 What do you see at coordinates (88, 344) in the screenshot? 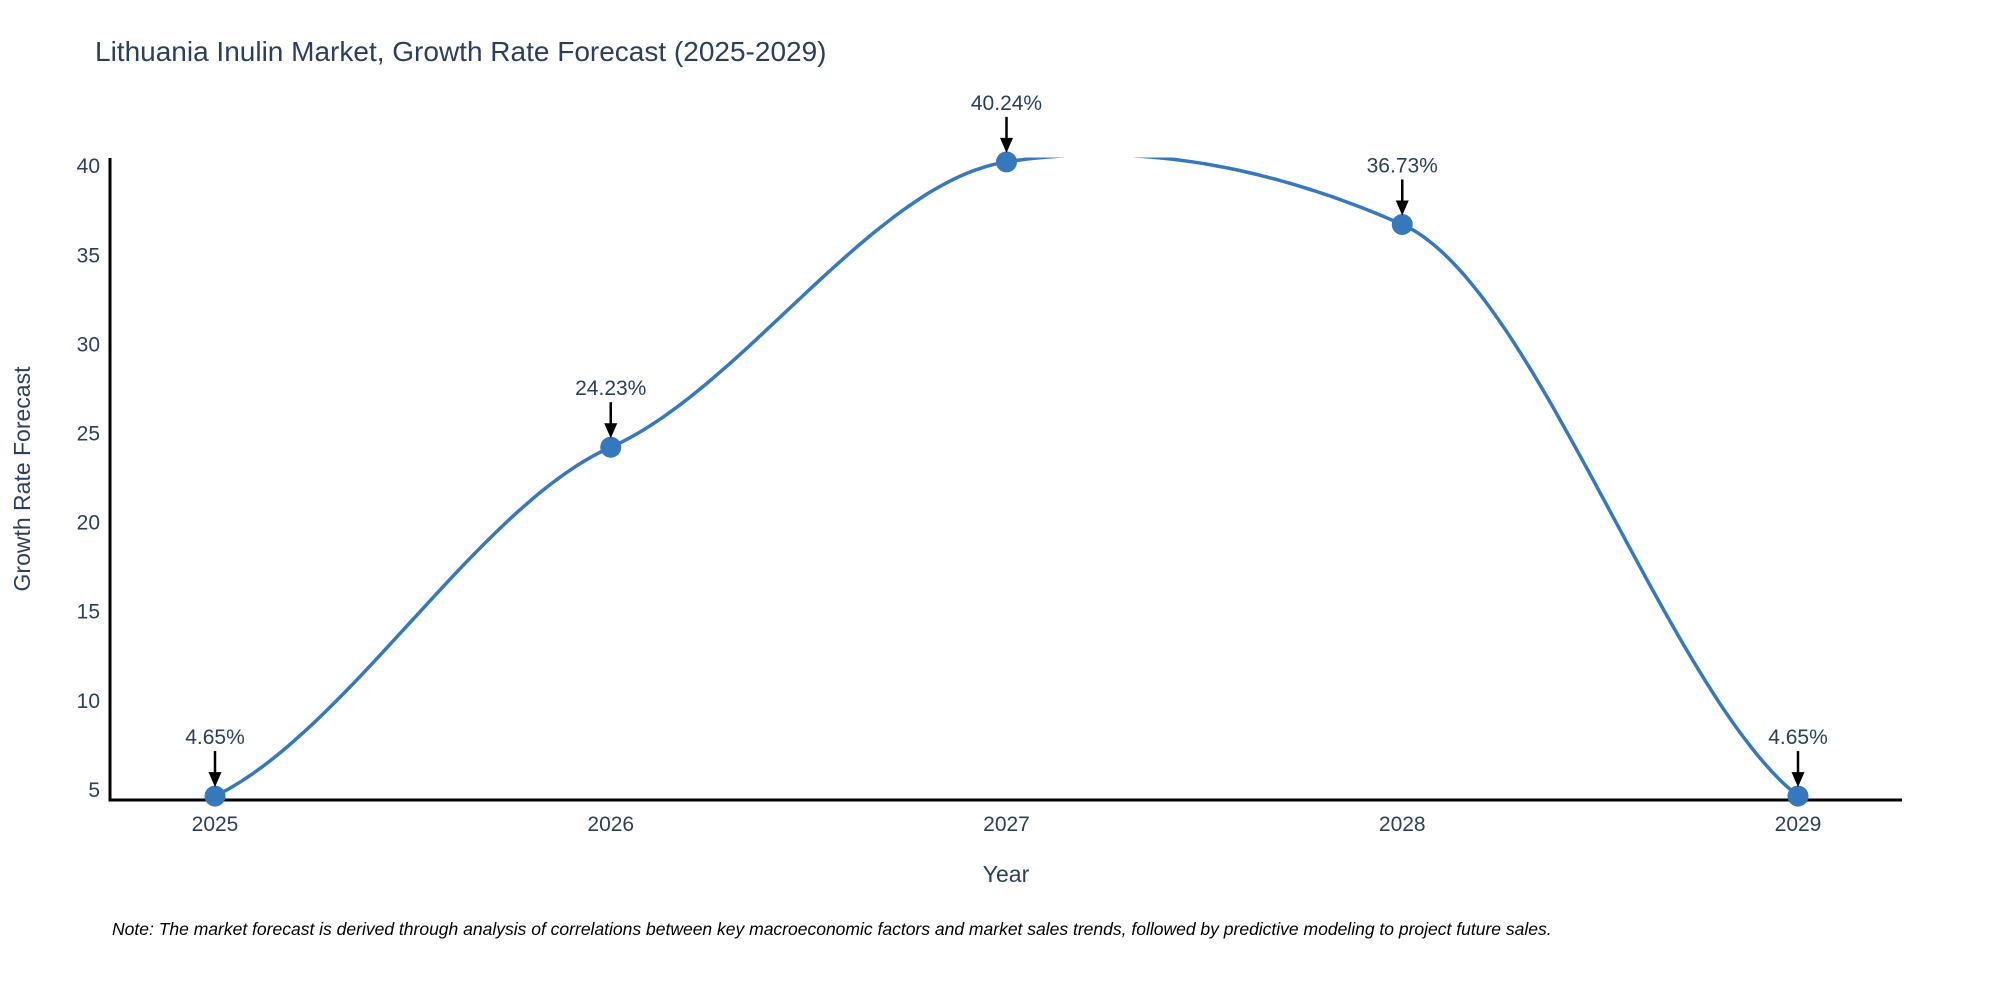
I see `y-tick-label: 30` at bounding box center [88, 344].